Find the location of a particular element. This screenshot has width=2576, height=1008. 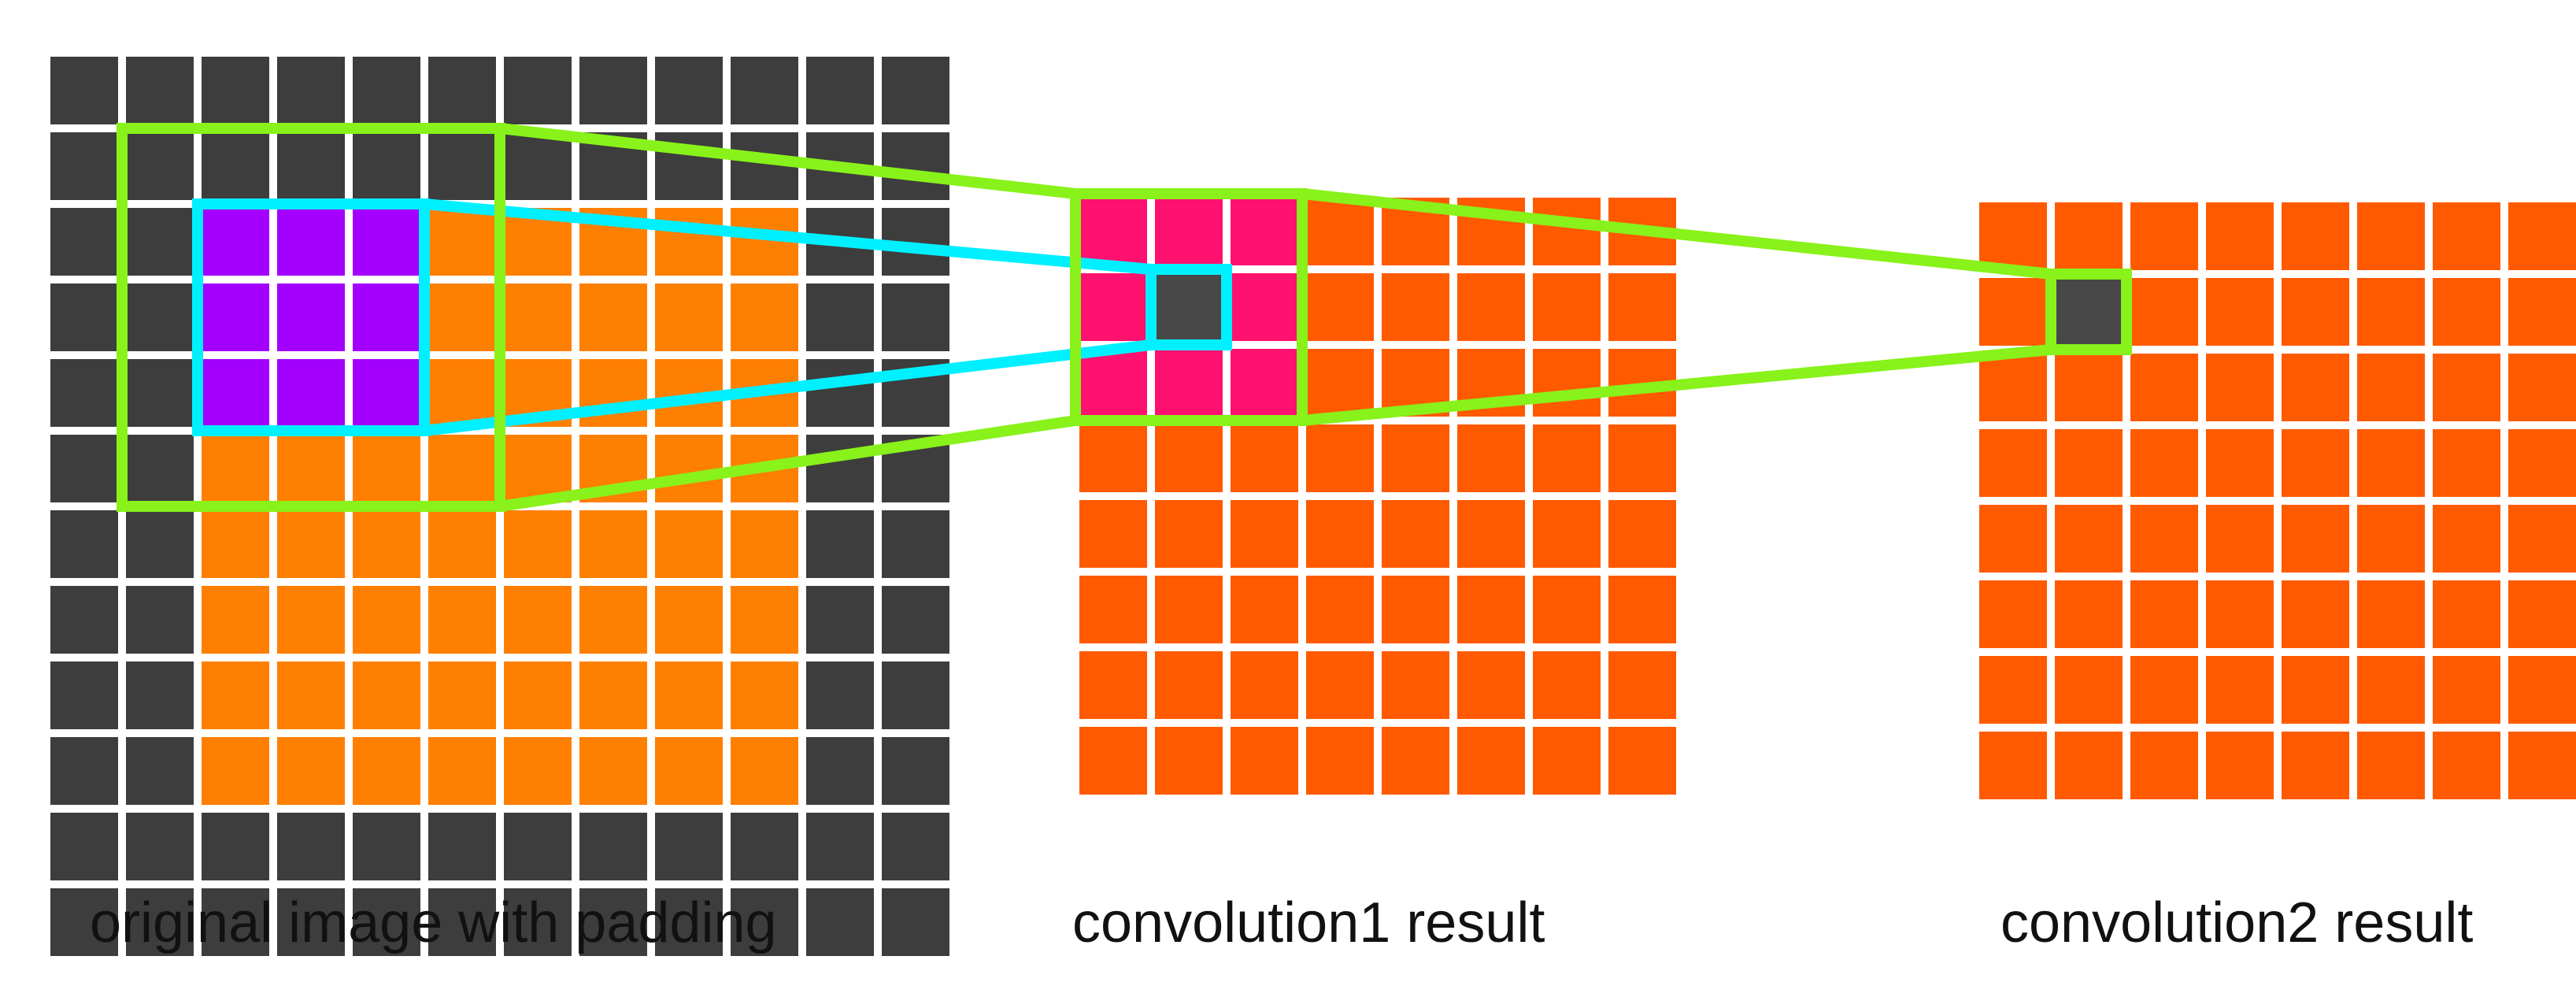

conv2-field-projection-line is located at coordinates (787, 161).